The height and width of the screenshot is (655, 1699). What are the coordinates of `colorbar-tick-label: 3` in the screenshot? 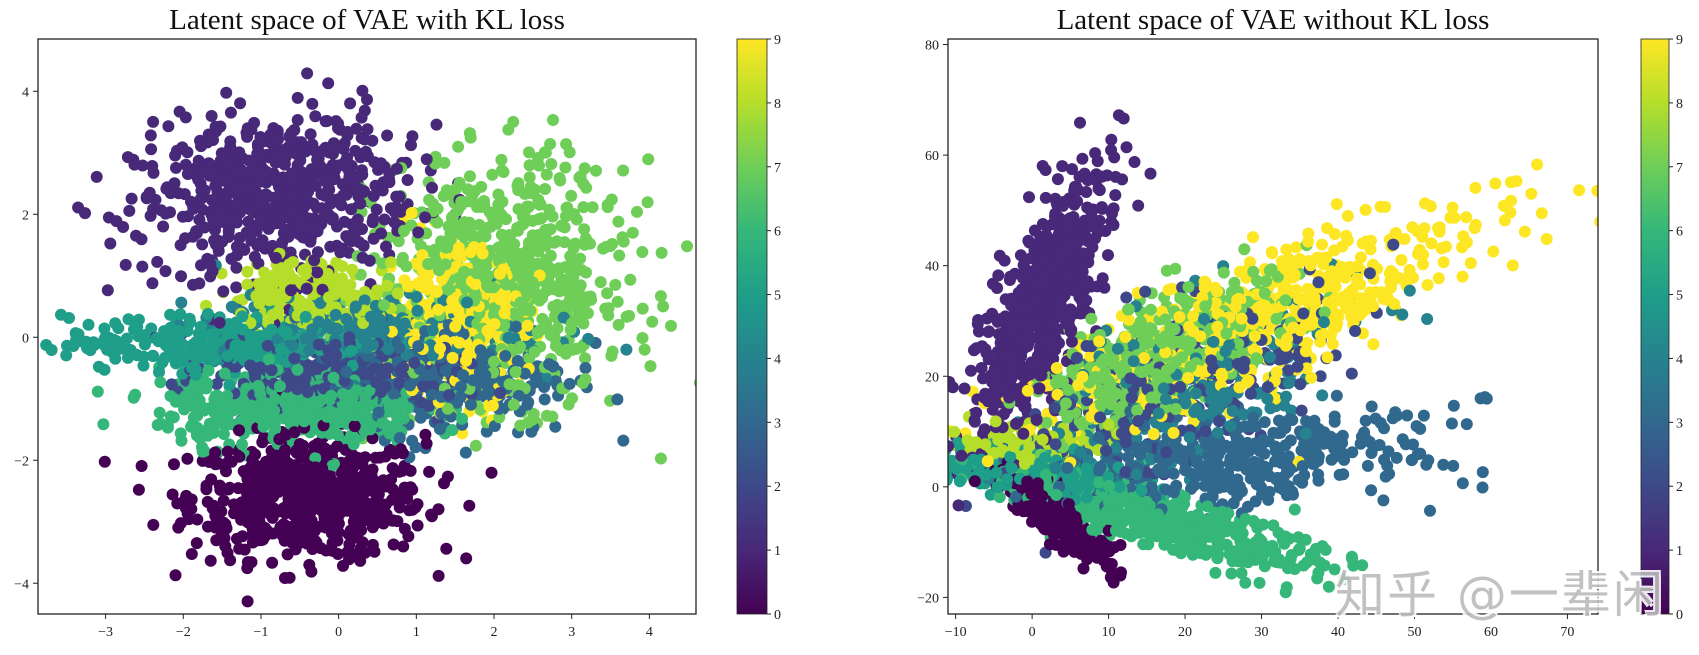 It's located at (777, 423).